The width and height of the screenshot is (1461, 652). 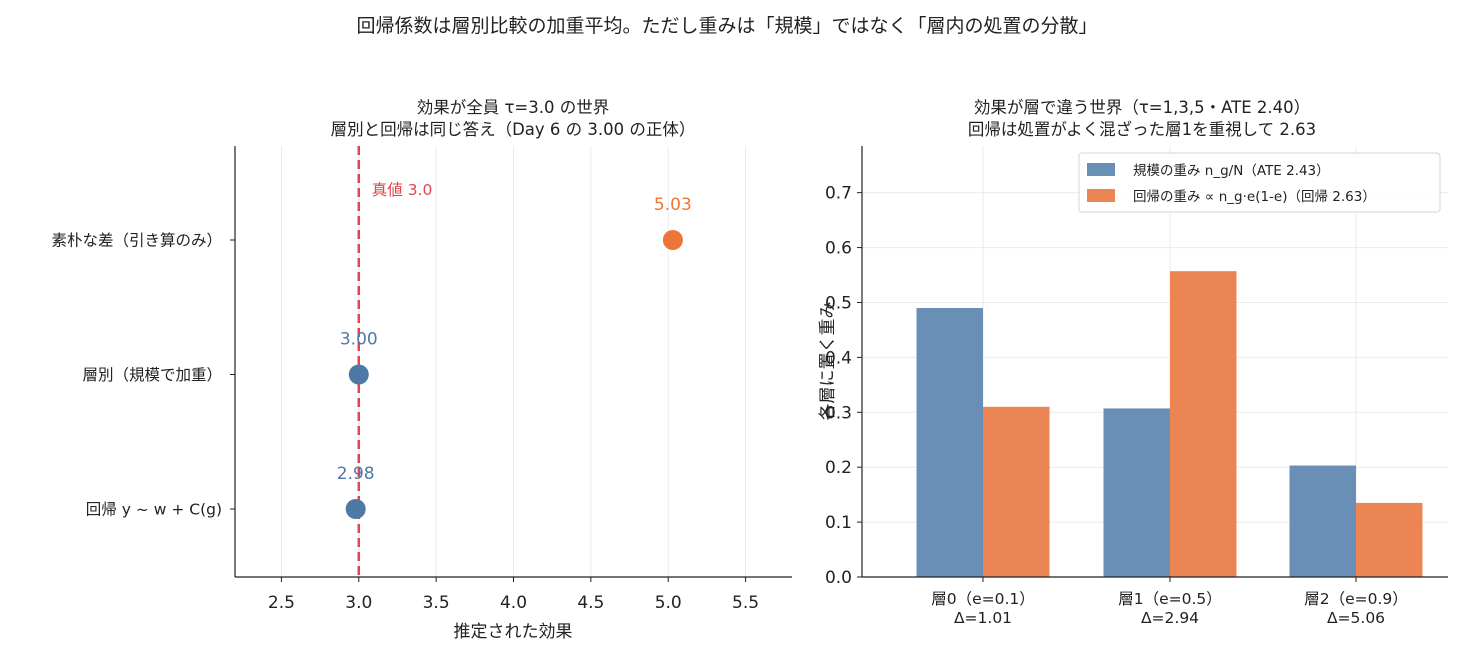 What do you see at coordinates (152, 375) in the screenshot?
I see `category-label: 層別（規模で加重）` at bounding box center [152, 375].